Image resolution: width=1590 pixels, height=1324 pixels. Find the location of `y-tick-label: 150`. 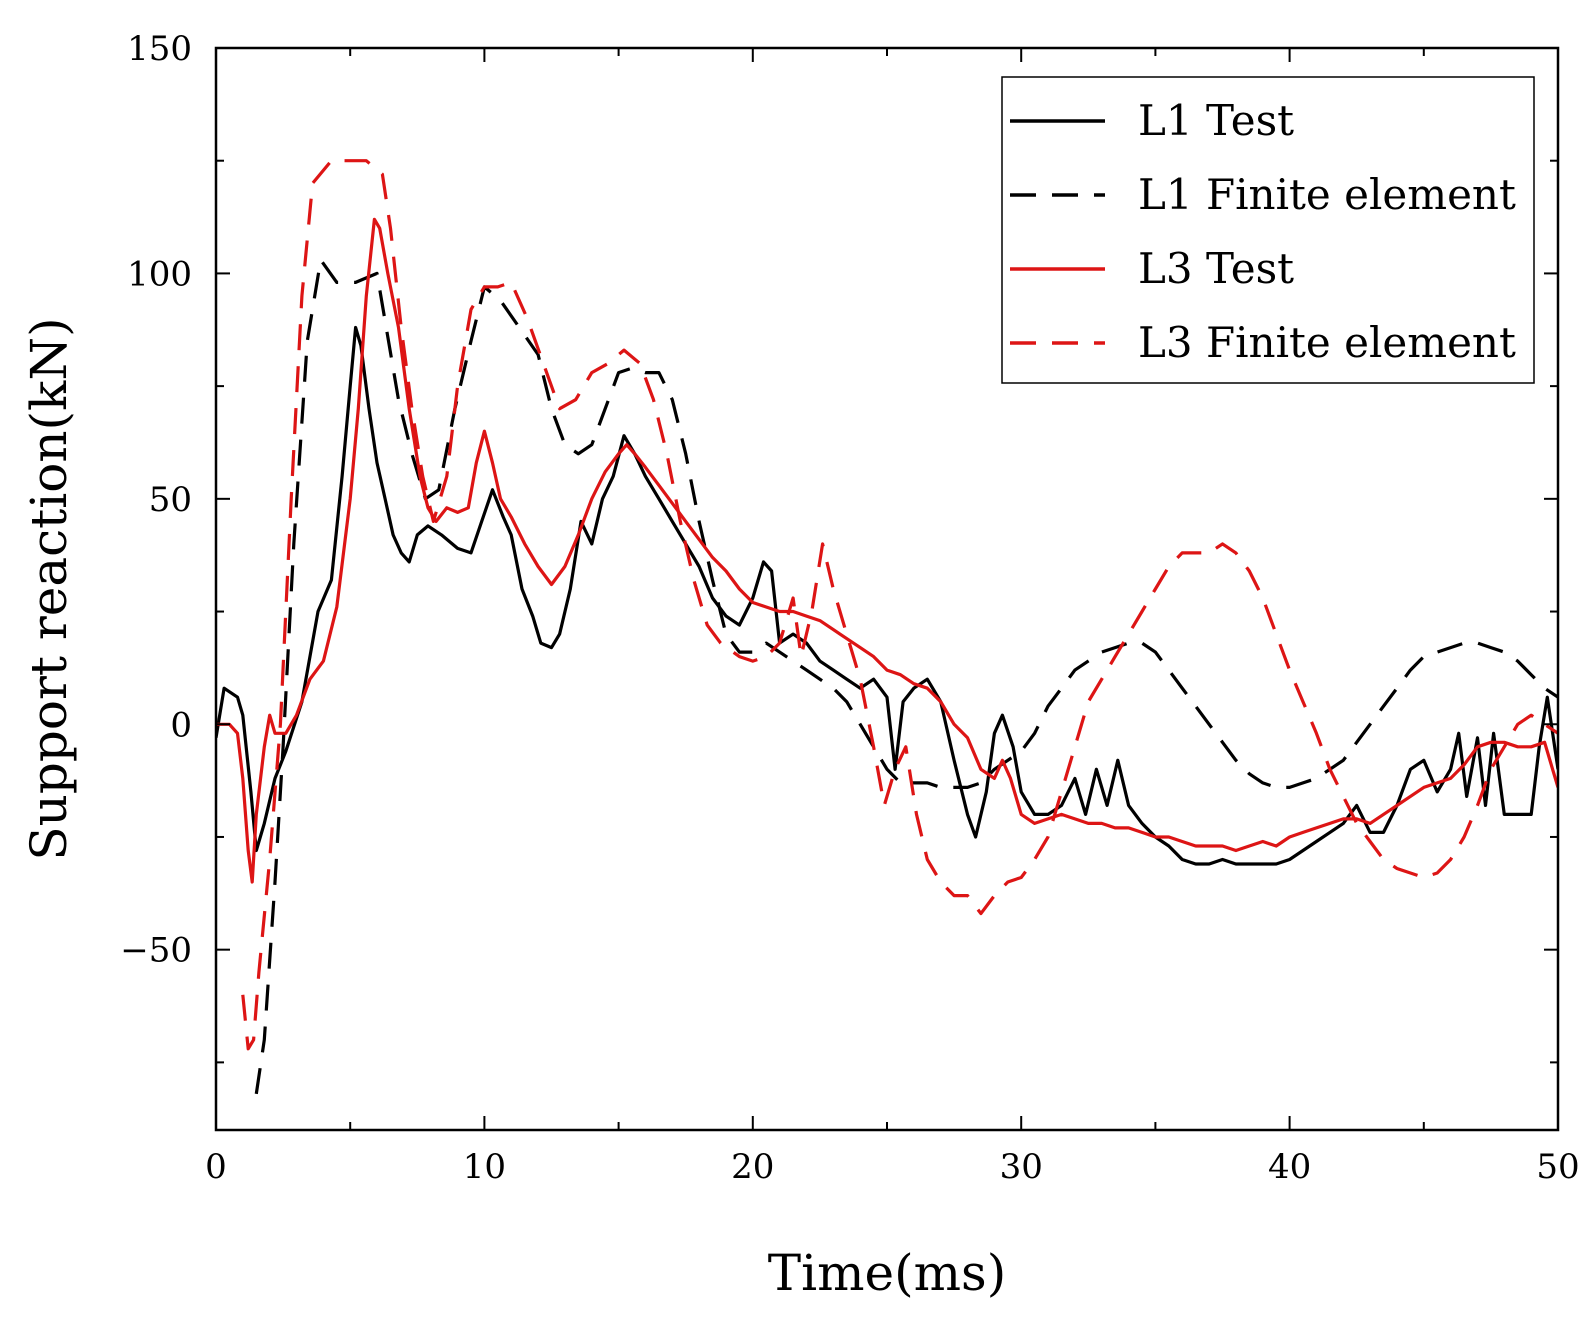

y-tick-label: 150 is located at coordinates (159, 49).